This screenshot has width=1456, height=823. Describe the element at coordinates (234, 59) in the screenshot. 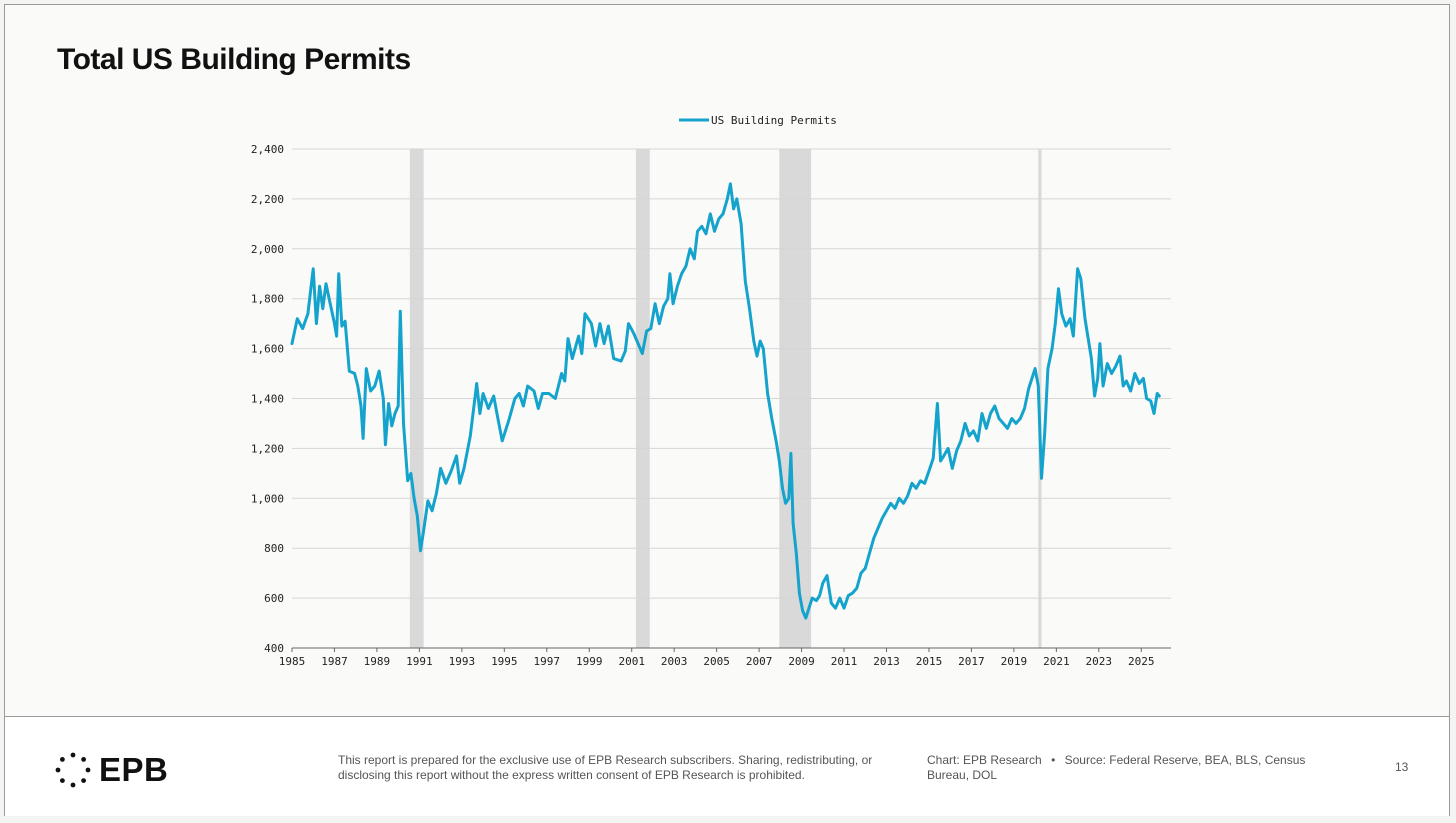

I see `page-title: Total US Building Permits` at that location.